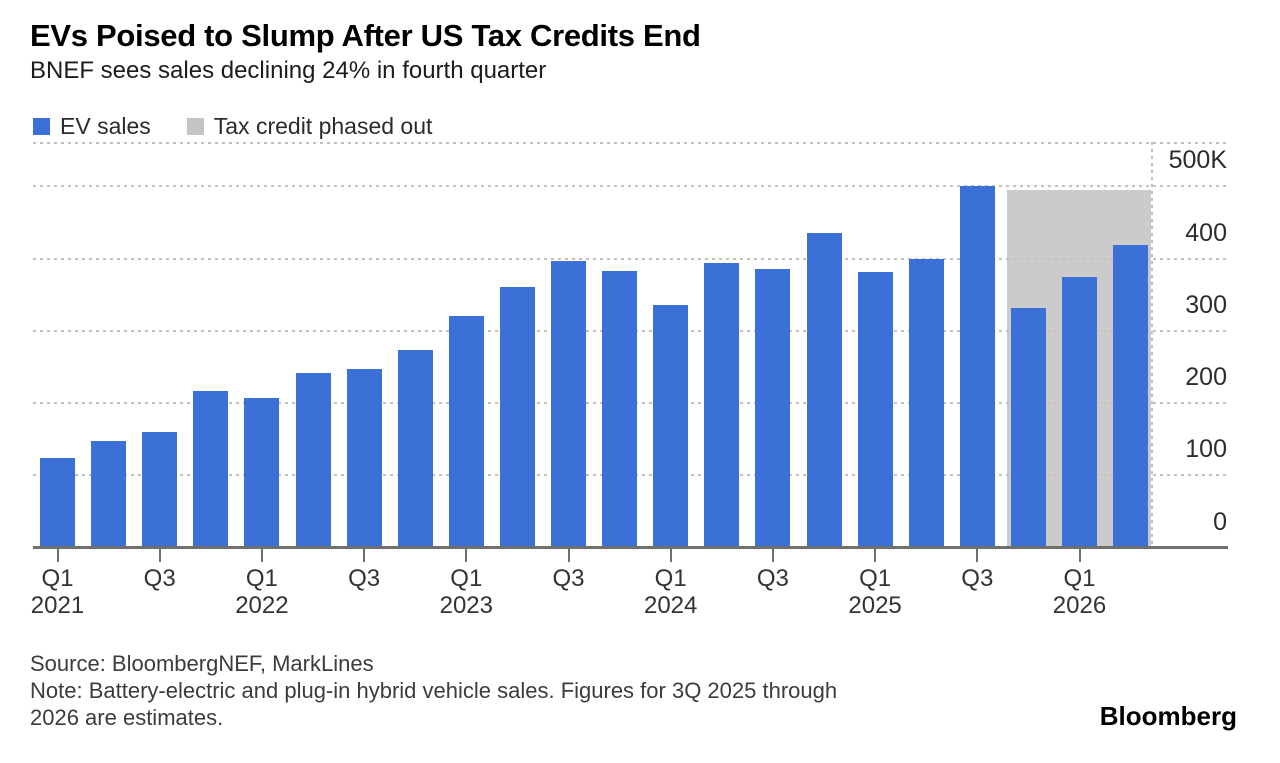  Describe the element at coordinates (670, 605) in the screenshot. I see `x-label-year-2024: 2024` at that location.